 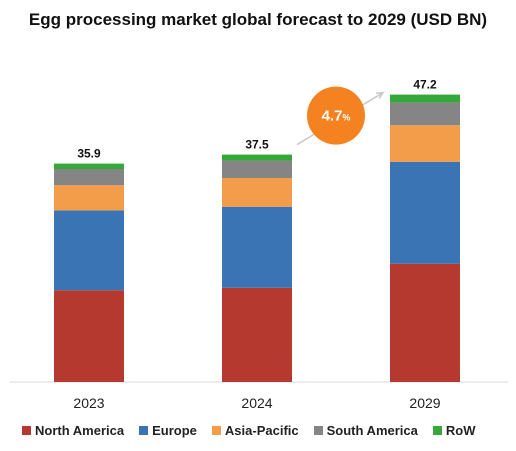 What do you see at coordinates (89, 177) in the screenshot?
I see `bar-2023-south-america` at bounding box center [89, 177].